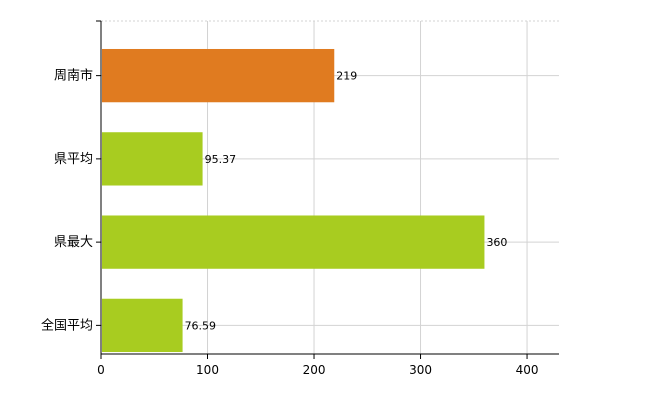  I want to click on x-tick-label: 300, so click(420, 370).